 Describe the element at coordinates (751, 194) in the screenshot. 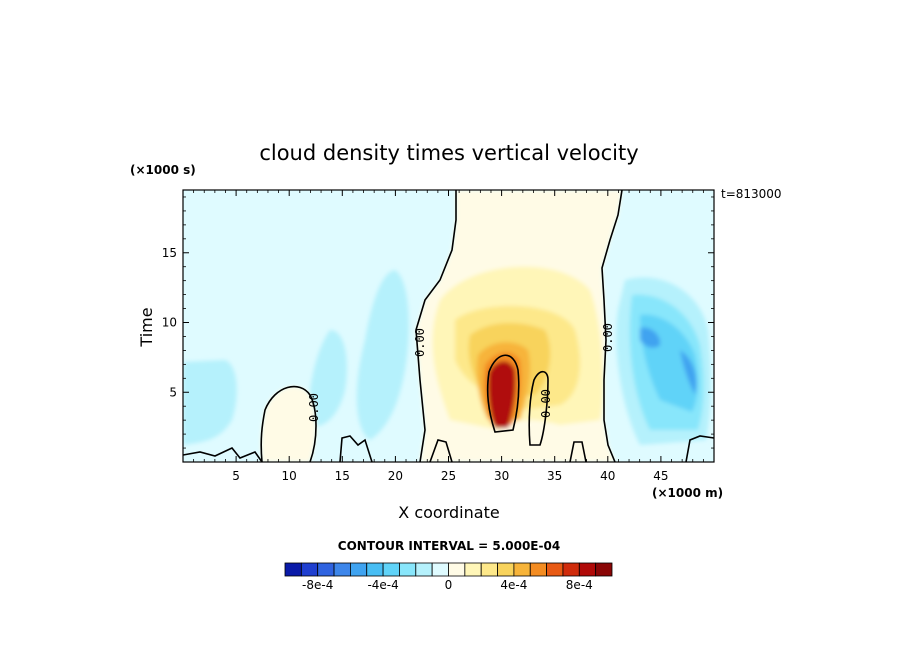

I see `time-stamp: t=813000` at that location.